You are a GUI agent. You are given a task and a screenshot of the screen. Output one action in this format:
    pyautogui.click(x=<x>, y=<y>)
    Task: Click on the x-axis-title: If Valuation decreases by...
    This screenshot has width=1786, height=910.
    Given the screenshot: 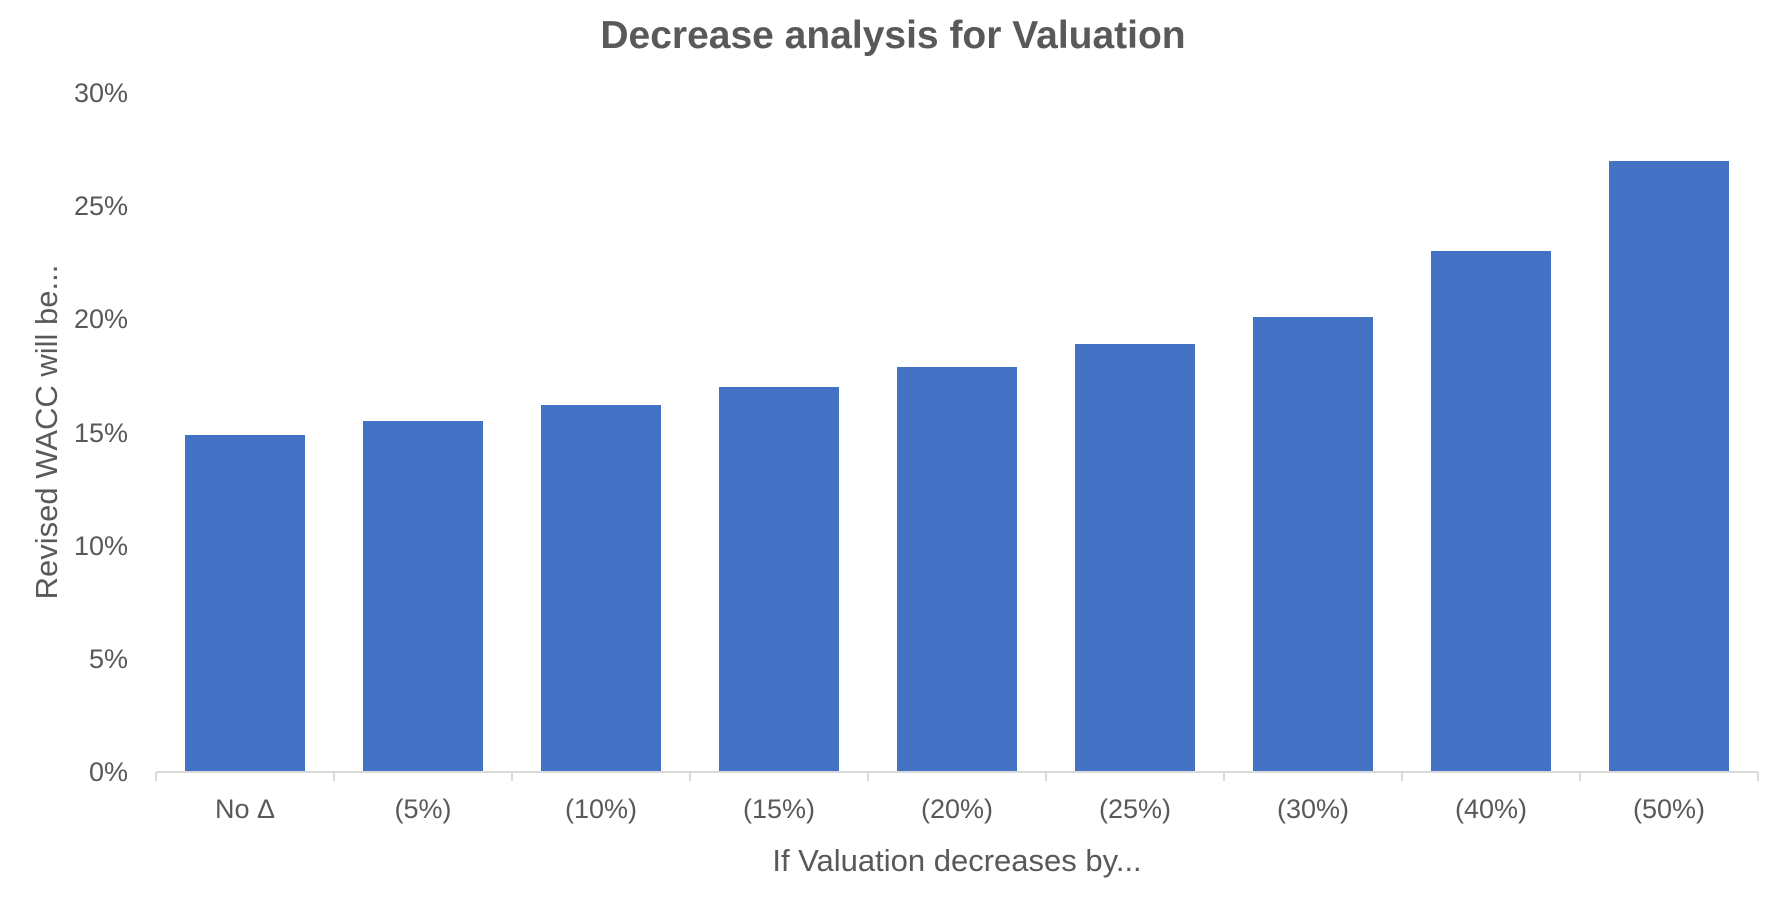 What is the action you would take?
    pyautogui.click(x=957, y=860)
    